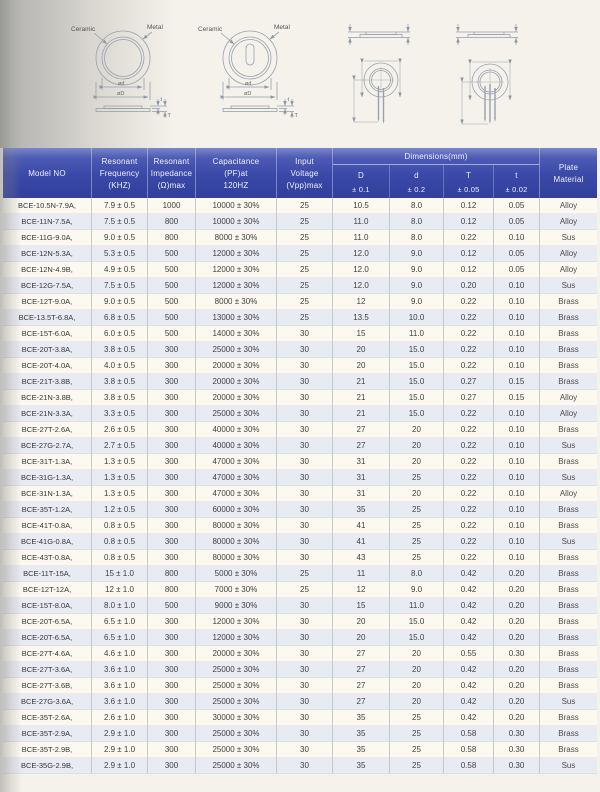 This screenshot has width=600, height=792. What do you see at coordinates (120, 366) in the screenshot?
I see `cell-frequency: 4.0 ± 0.5` at bounding box center [120, 366].